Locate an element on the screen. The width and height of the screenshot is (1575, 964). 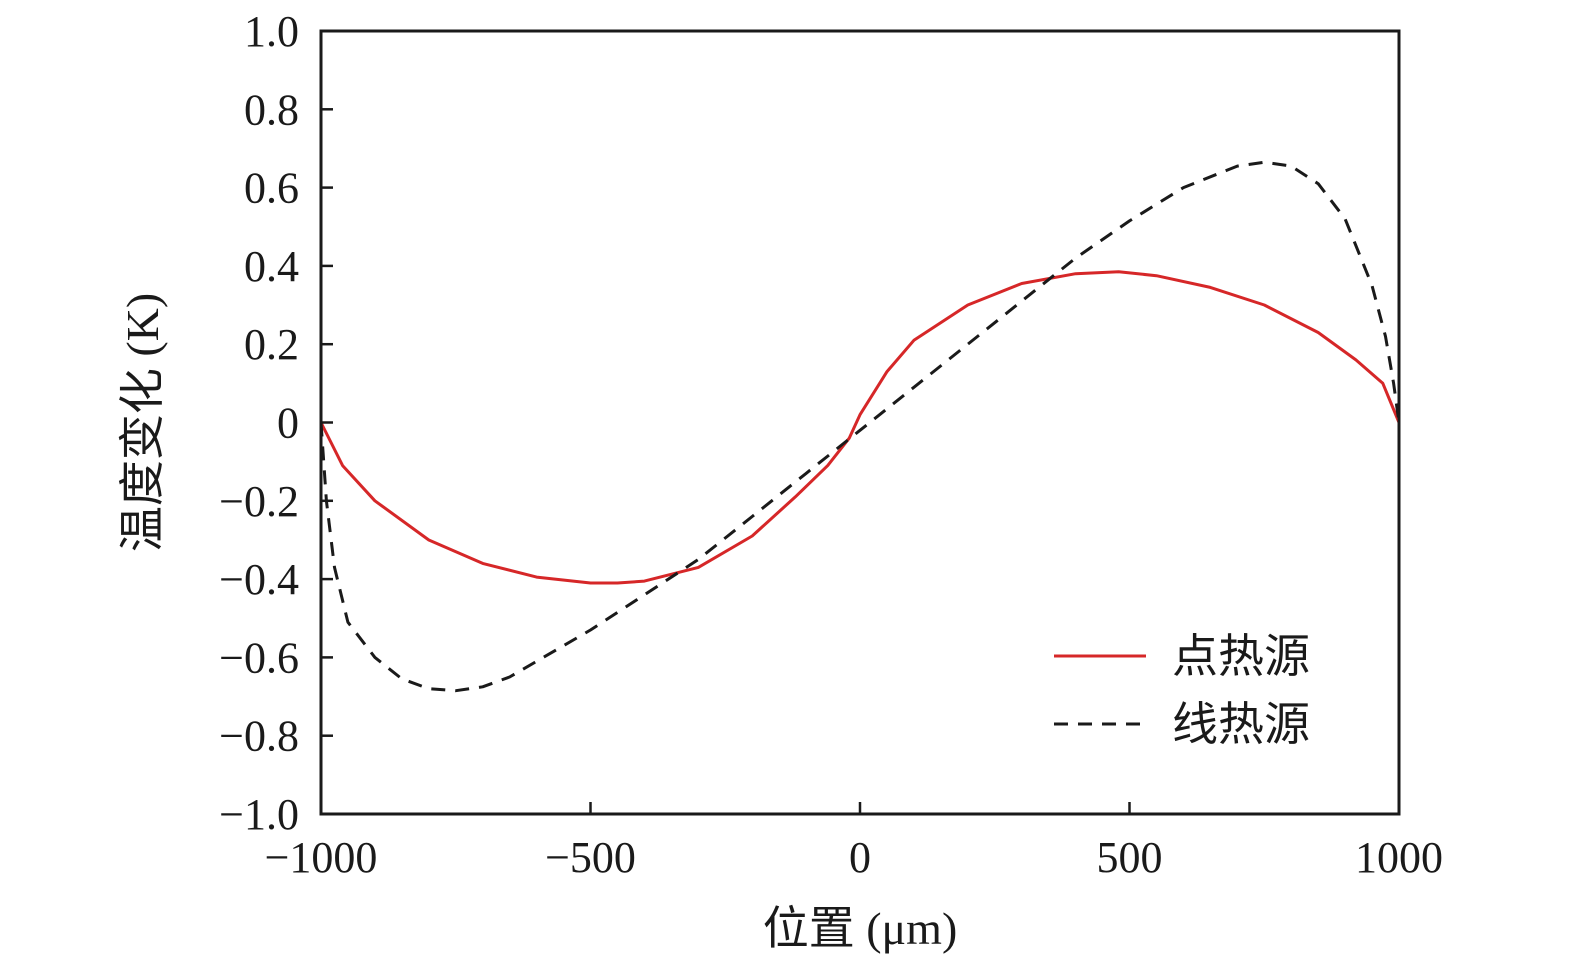
y-tick-label: 0.4 is located at coordinates (271, 266).